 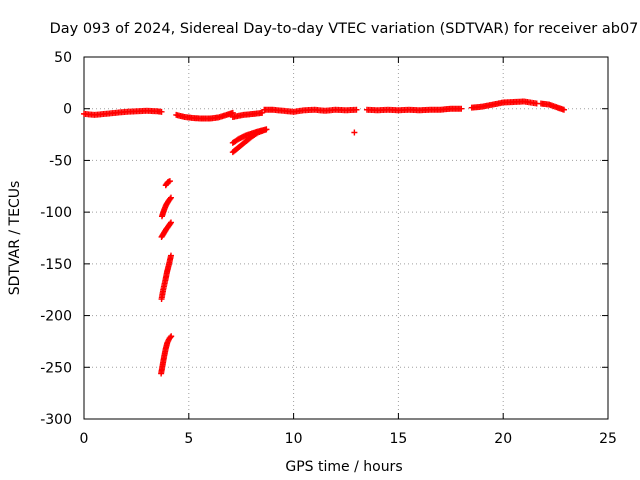 What do you see at coordinates (188, 439) in the screenshot?
I see `x-tick-label: 5` at bounding box center [188, 439].